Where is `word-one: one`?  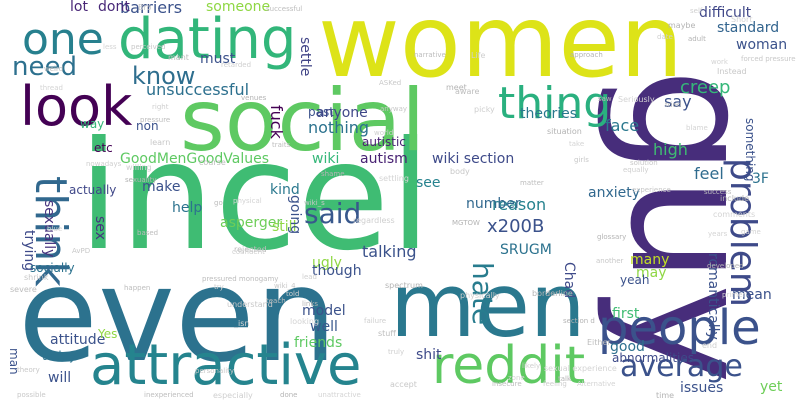 word-one: one is located at coordinates (63, 39).